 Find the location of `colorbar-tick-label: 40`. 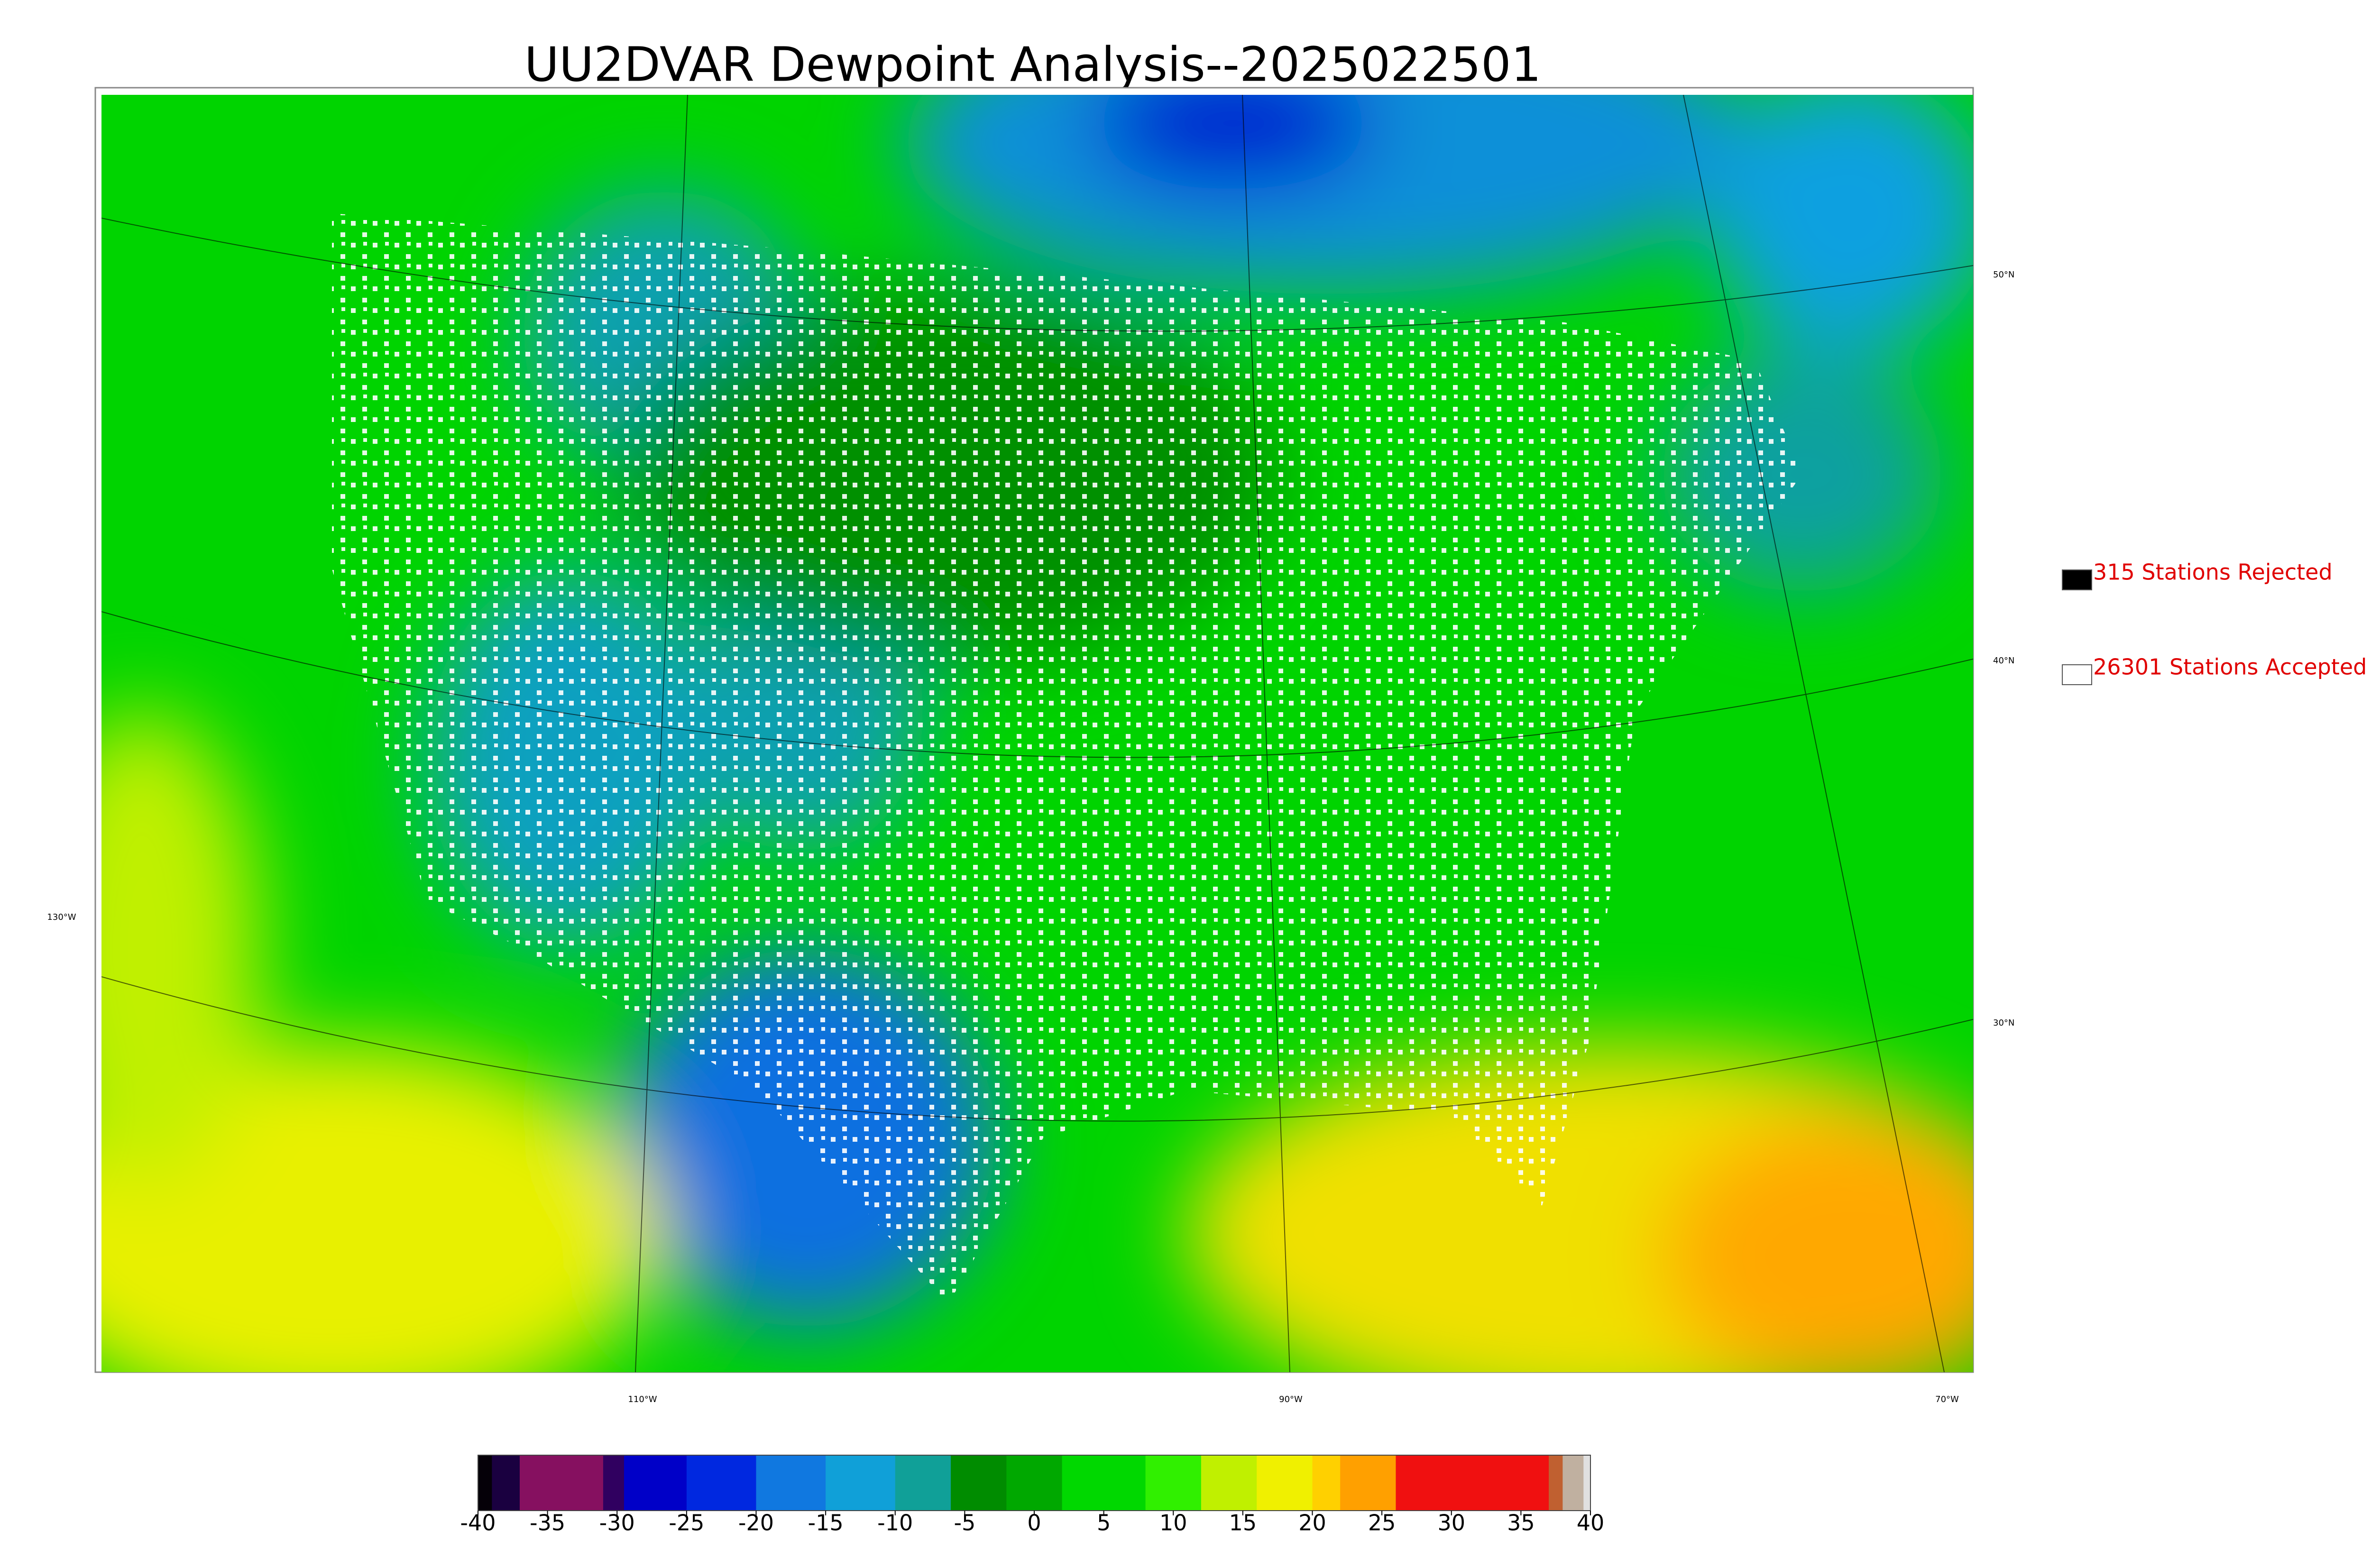

colorbar-tick-label: 40 is located at coordinates (1591, 1523).